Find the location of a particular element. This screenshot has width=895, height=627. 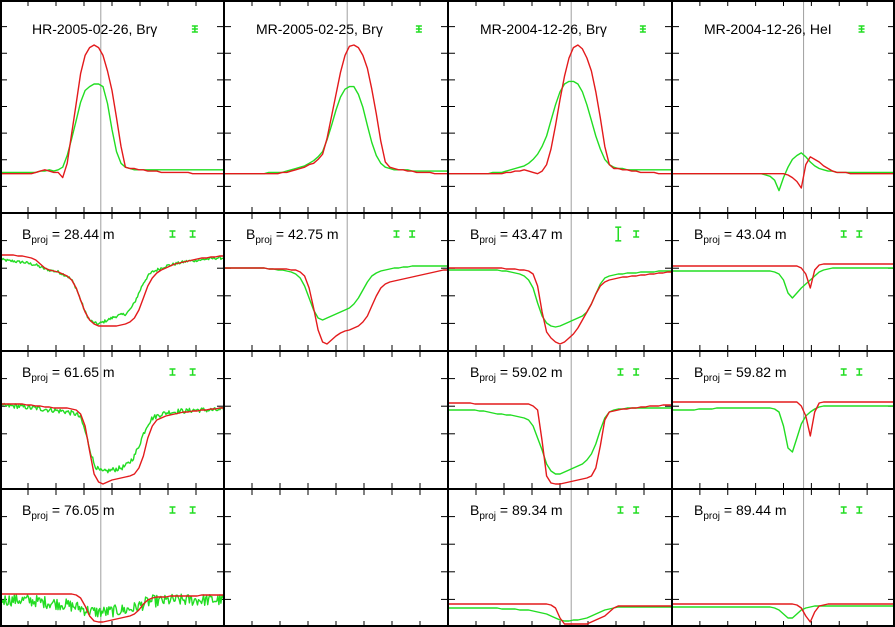

baseline-label-value: = 59.82 m is located at coordinates (753, 372).